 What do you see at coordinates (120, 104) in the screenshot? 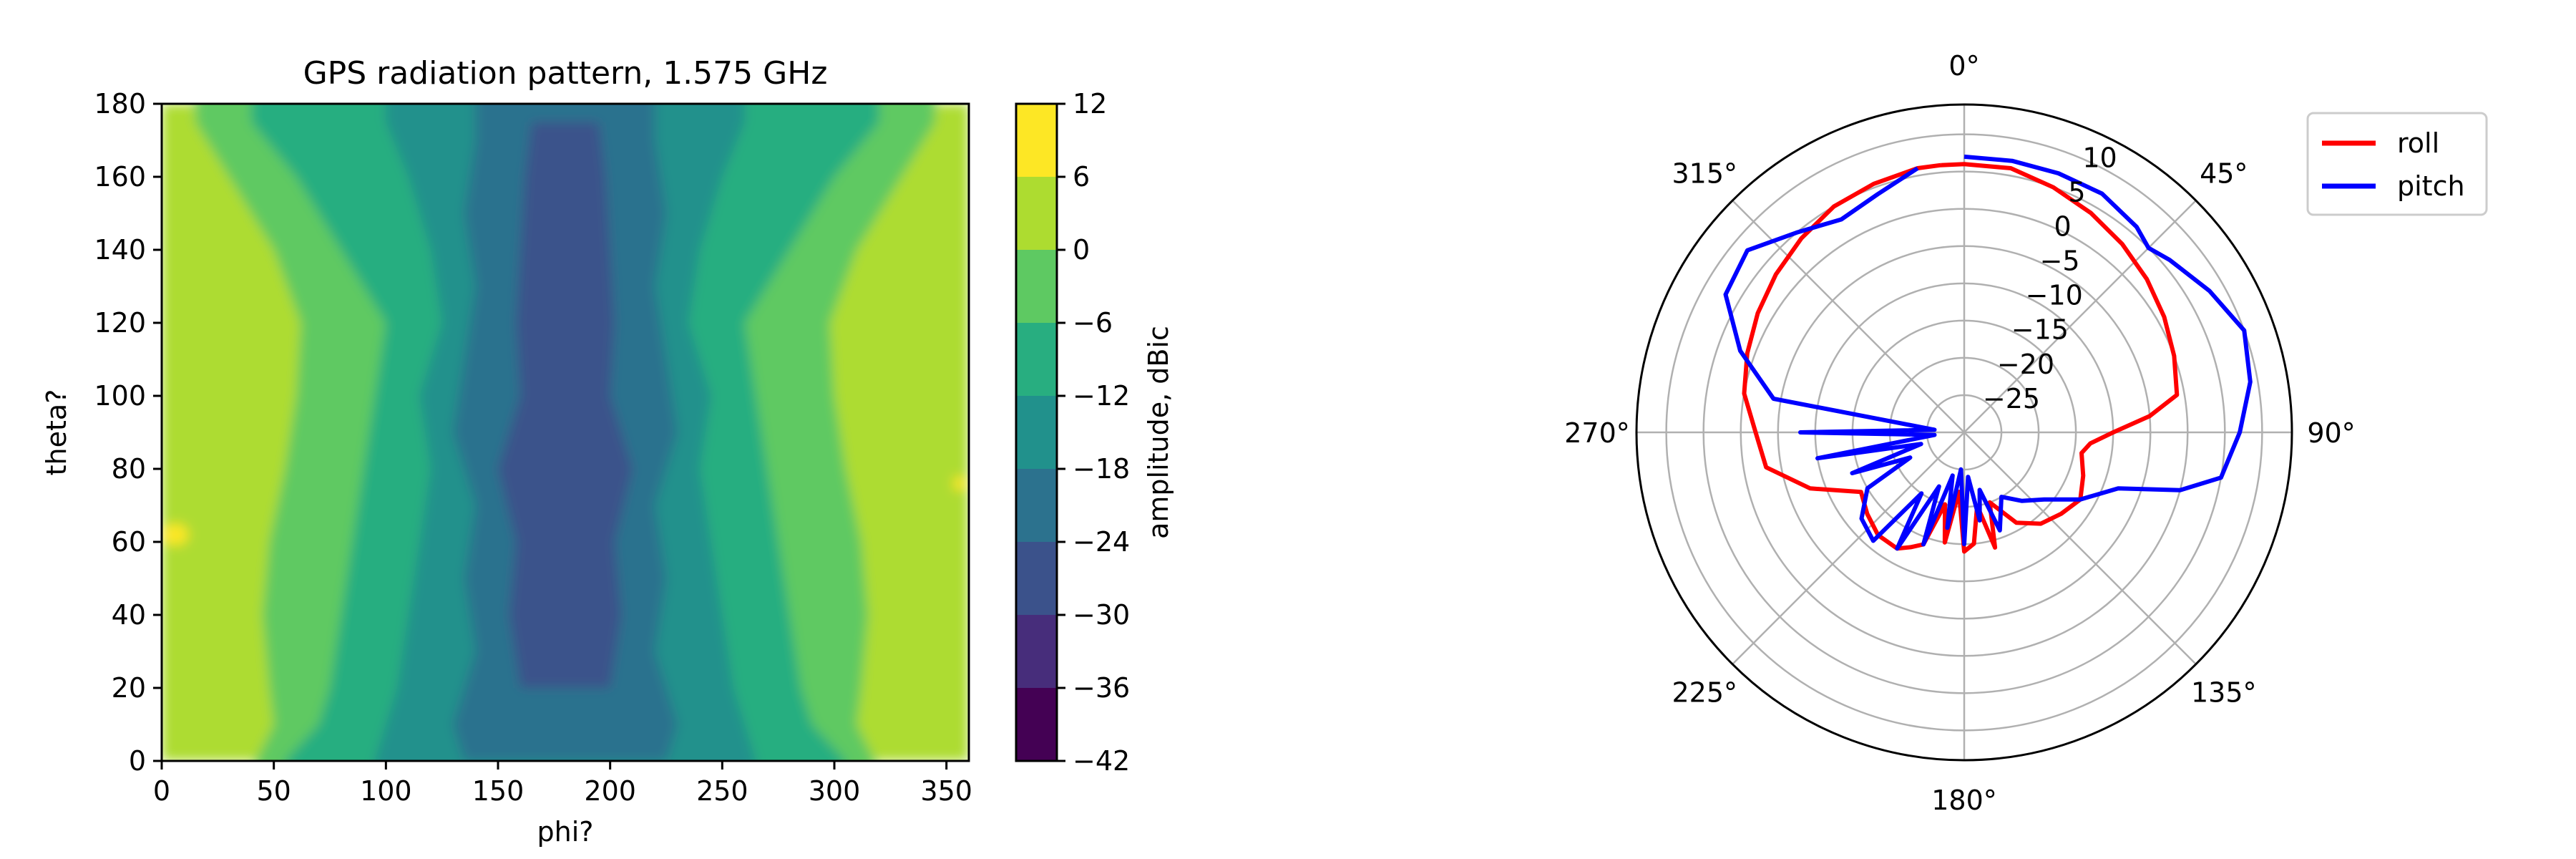
I see `heatmap-y-tick-label: 180` at bounding box center [120, 104].